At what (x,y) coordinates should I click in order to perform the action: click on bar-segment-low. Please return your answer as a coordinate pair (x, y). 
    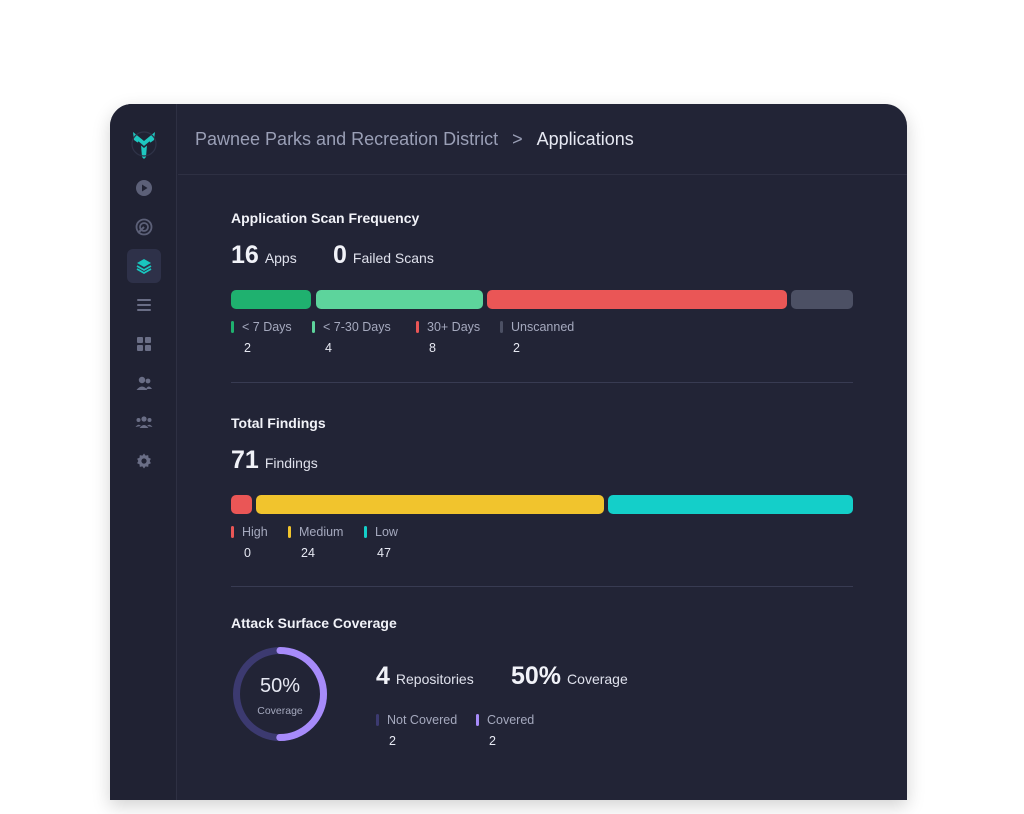
    Looking at the image, I should click on (730, 504).